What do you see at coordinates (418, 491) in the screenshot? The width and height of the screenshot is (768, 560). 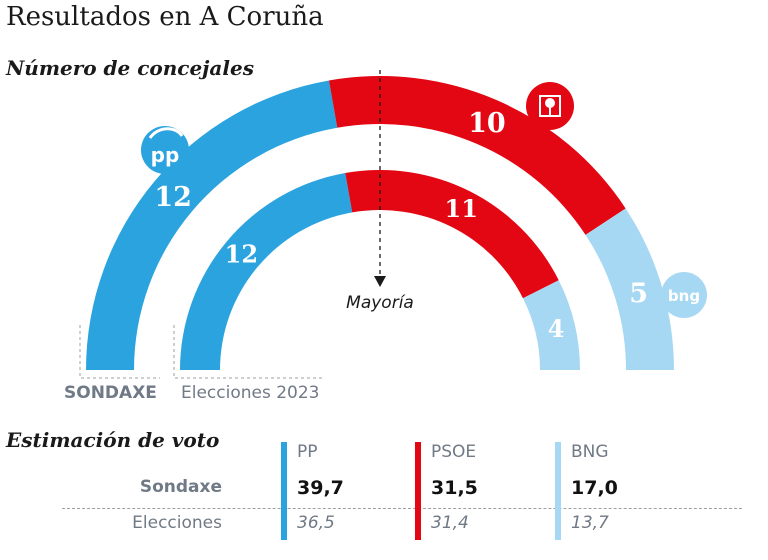 I see `psoe-column-bar` at bounding box center [418, 491].